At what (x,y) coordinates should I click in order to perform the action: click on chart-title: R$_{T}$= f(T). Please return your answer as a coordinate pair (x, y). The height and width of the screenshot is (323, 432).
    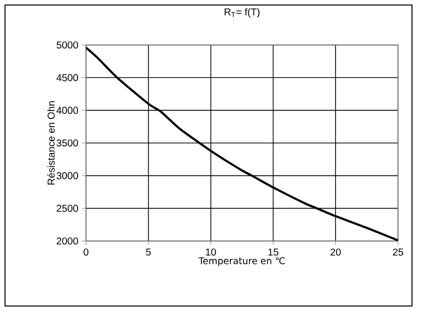
    Looking at the image, I should click on (242, 13).